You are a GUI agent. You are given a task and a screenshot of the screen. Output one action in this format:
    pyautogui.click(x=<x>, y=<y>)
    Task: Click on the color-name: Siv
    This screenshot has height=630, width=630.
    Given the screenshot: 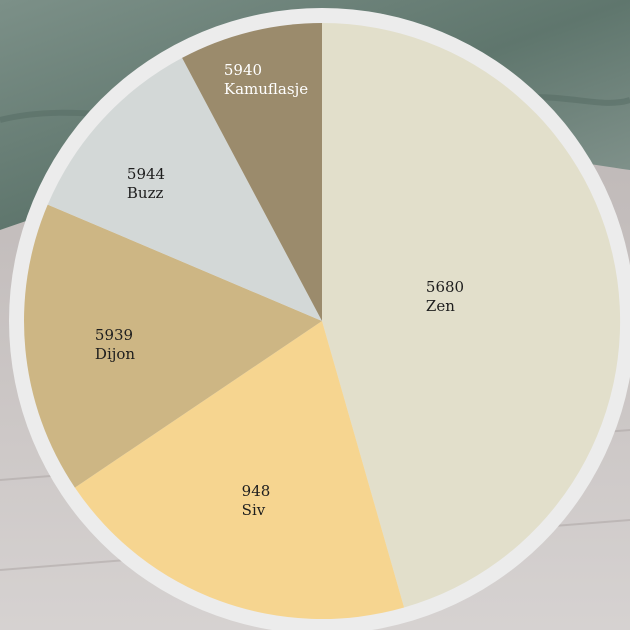 What is the action you would take?
    pyautogui.click(x=253, y=510)
    